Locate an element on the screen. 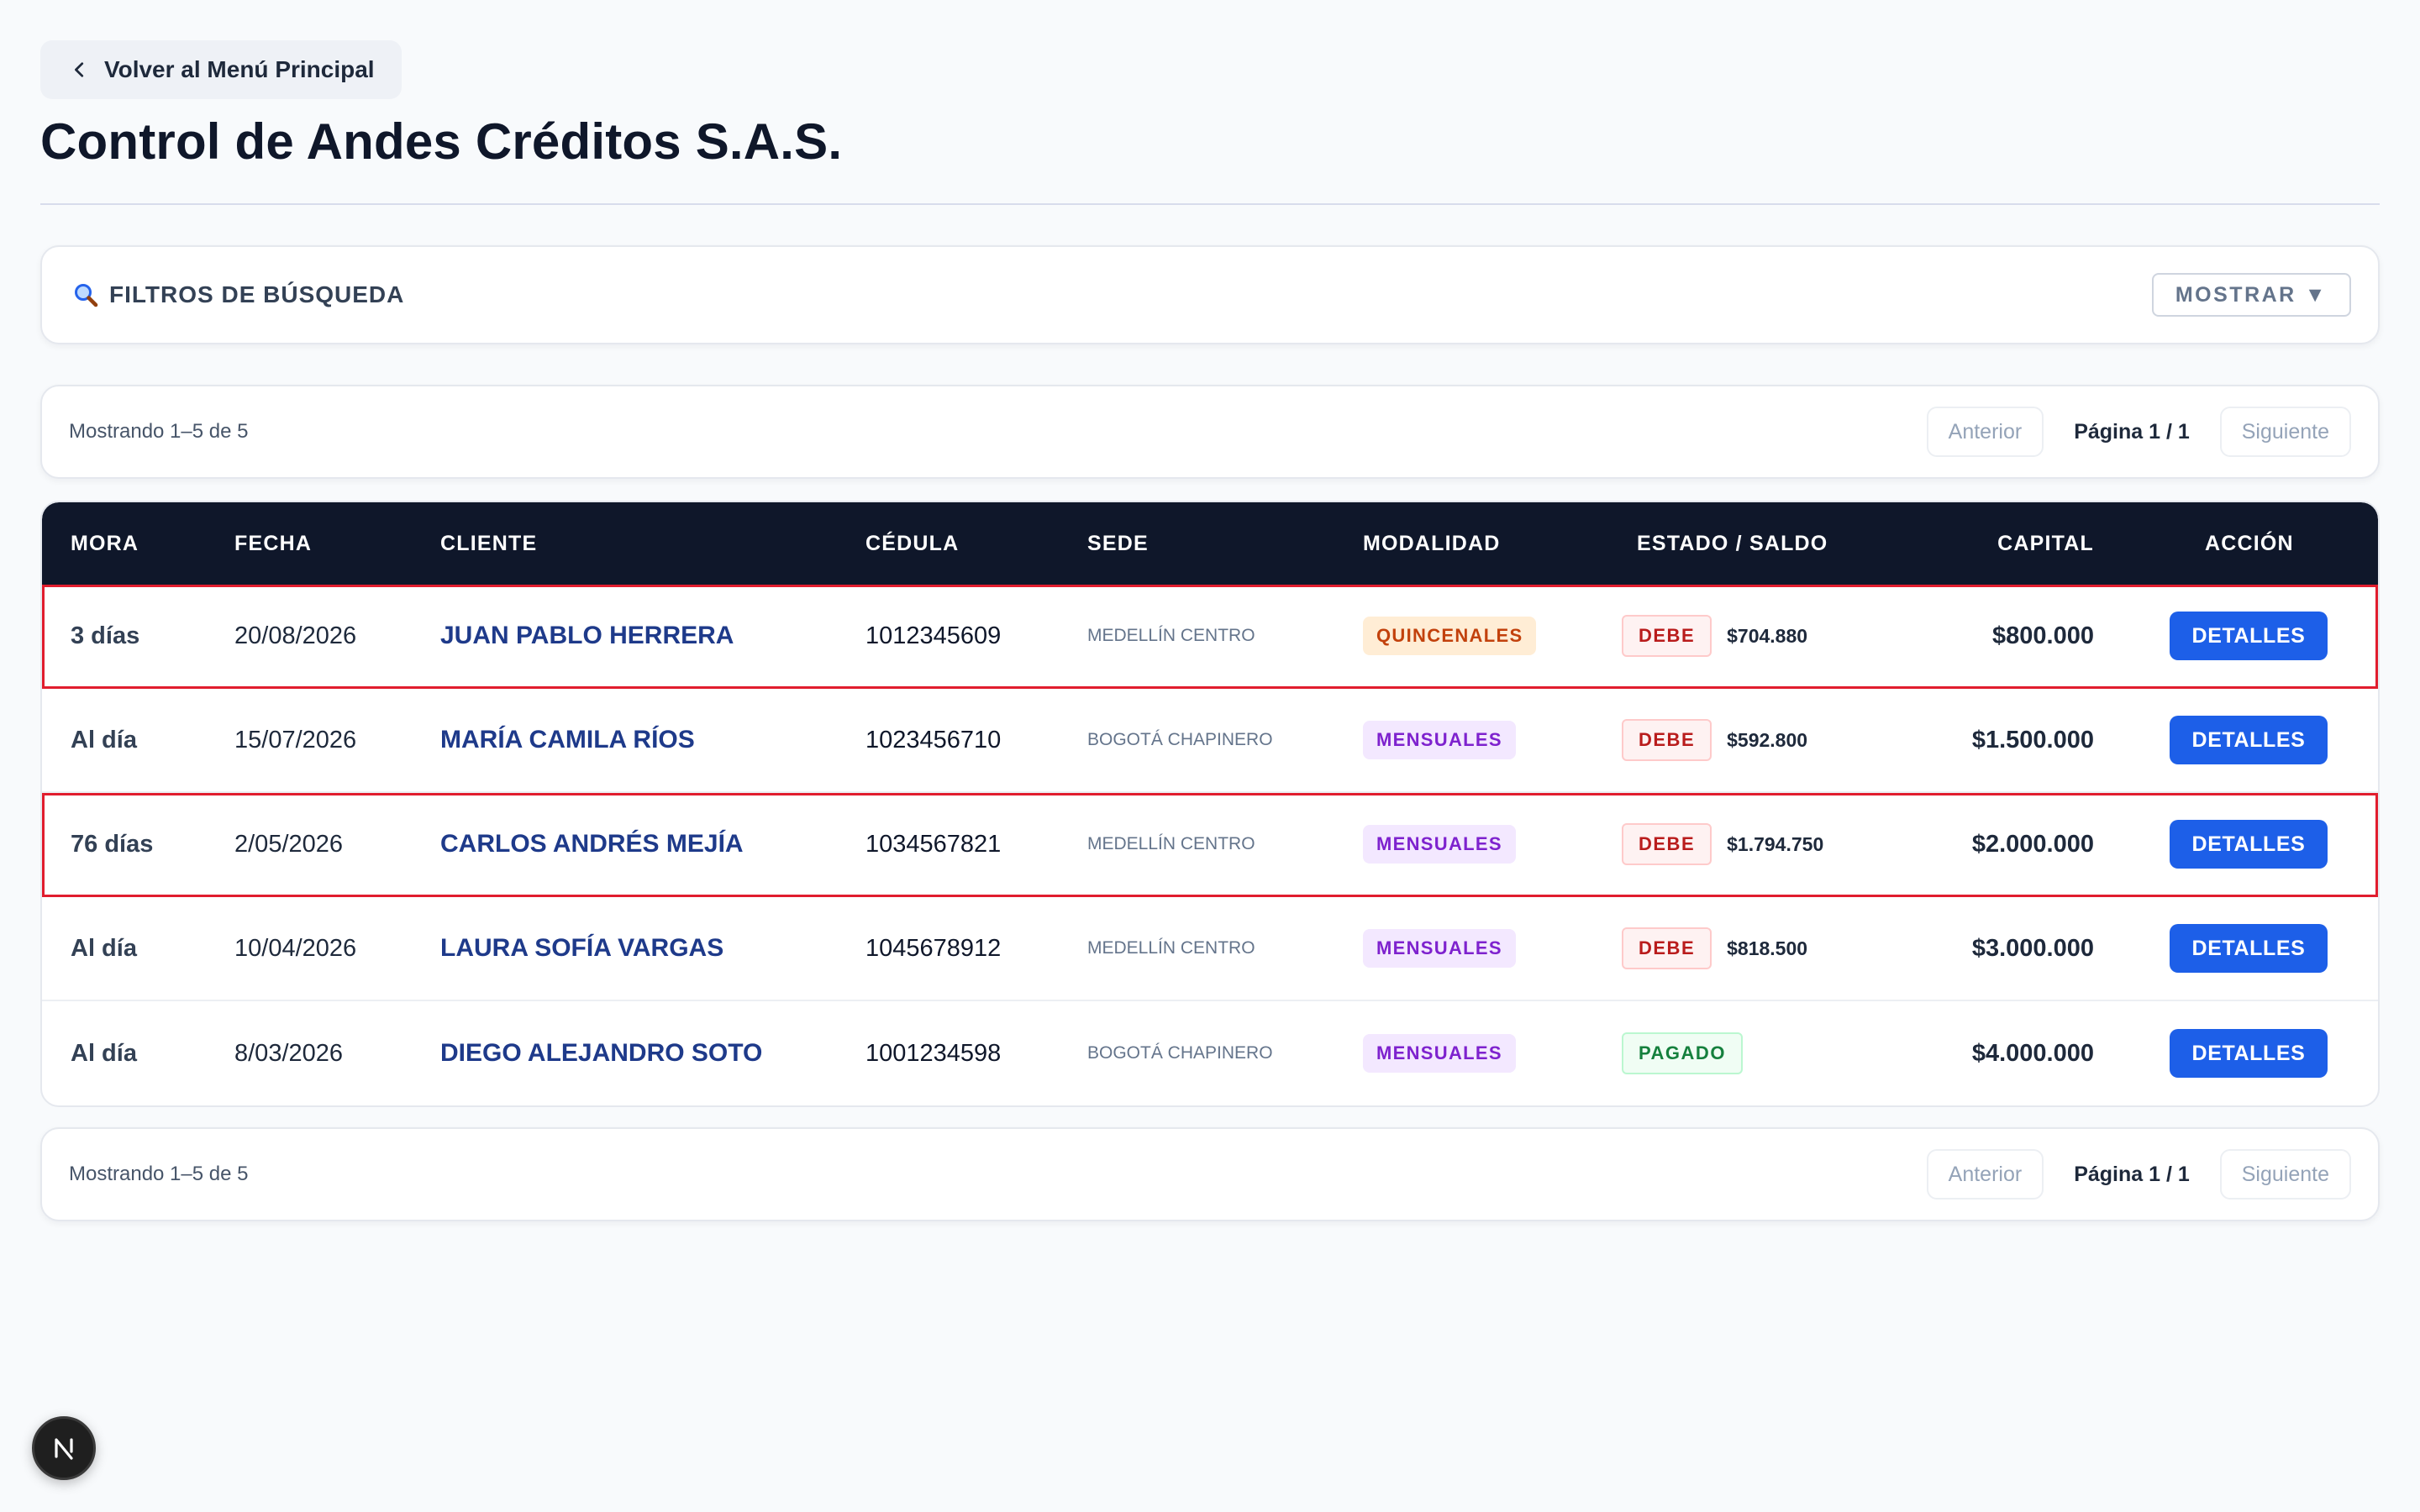  header-mora: MORA is located at coordinates (105, 543).